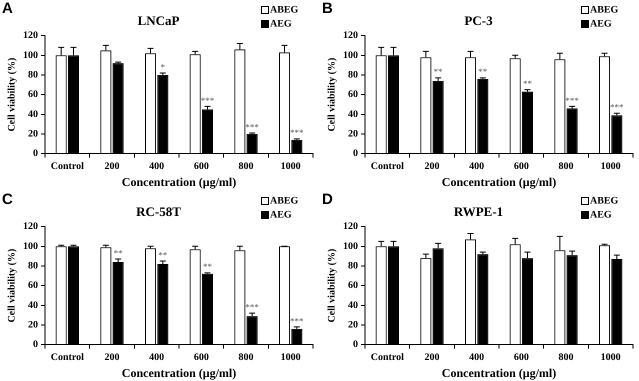 The width and height of the screenshot is (639, 381). What do you see at coordinates (163, 67) in the screenshot?
I see `annotation: *` at bounding box center [163, 67].